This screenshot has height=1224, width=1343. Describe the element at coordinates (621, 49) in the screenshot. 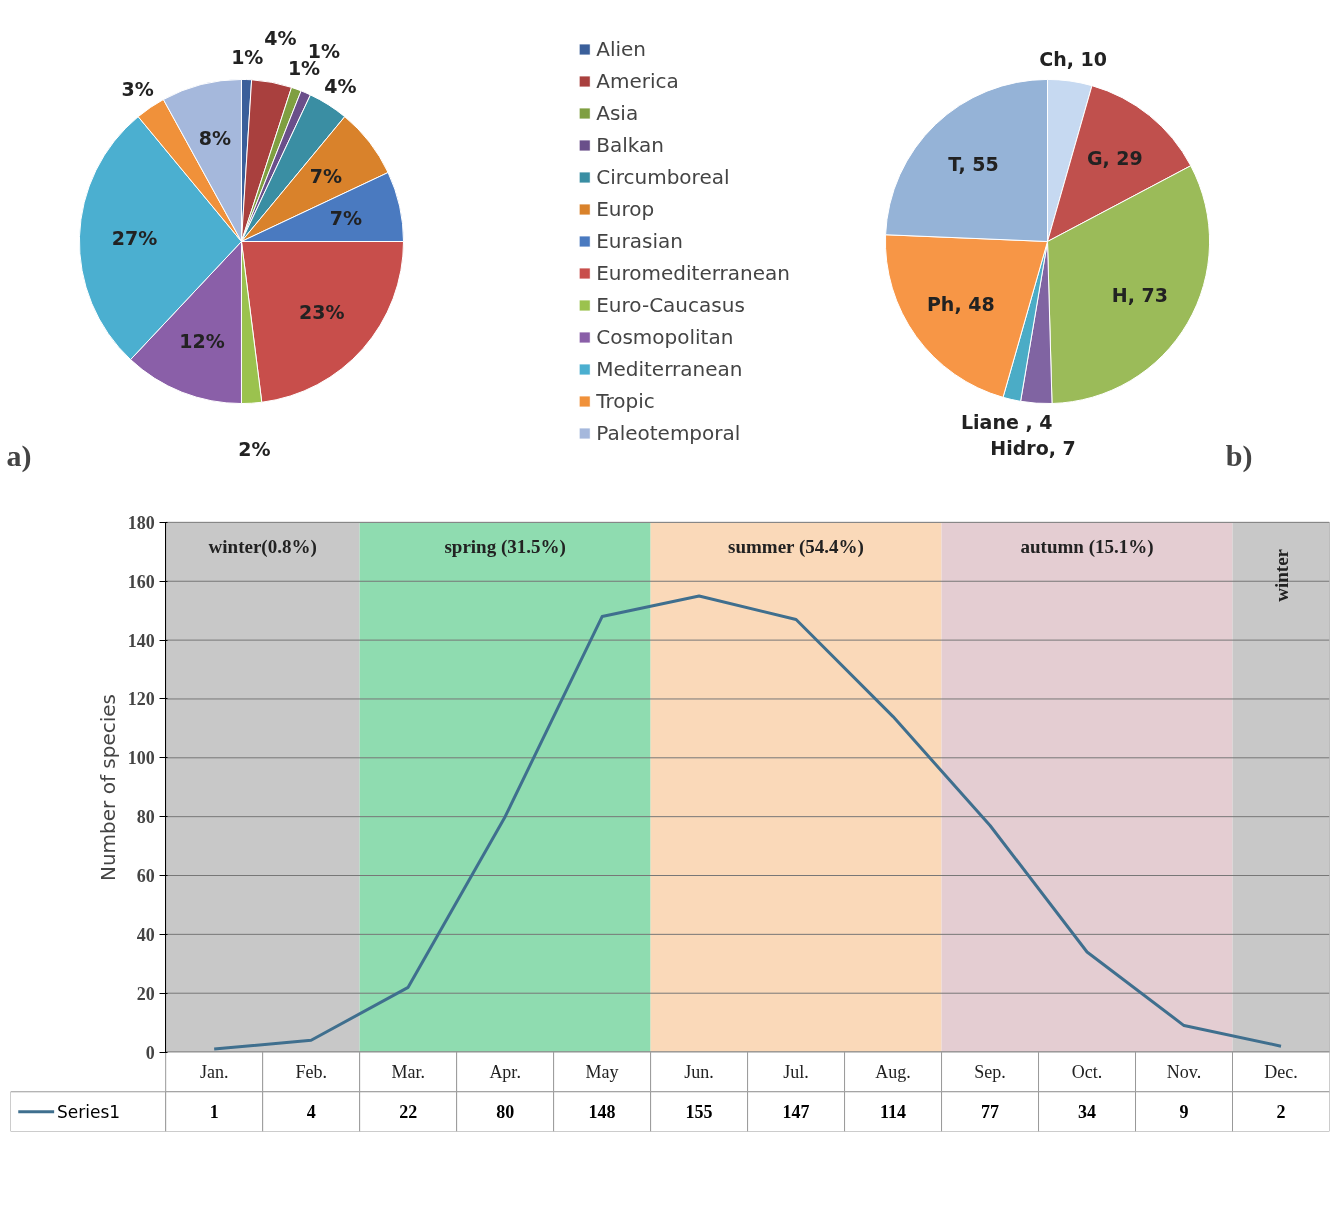

I see `legend-label: Alien` at that location.